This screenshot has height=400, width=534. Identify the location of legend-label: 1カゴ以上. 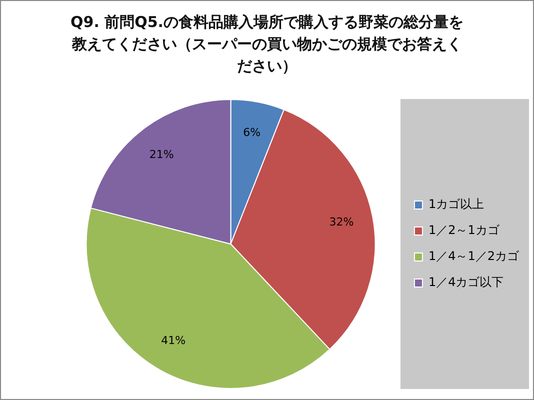
(456, 204).